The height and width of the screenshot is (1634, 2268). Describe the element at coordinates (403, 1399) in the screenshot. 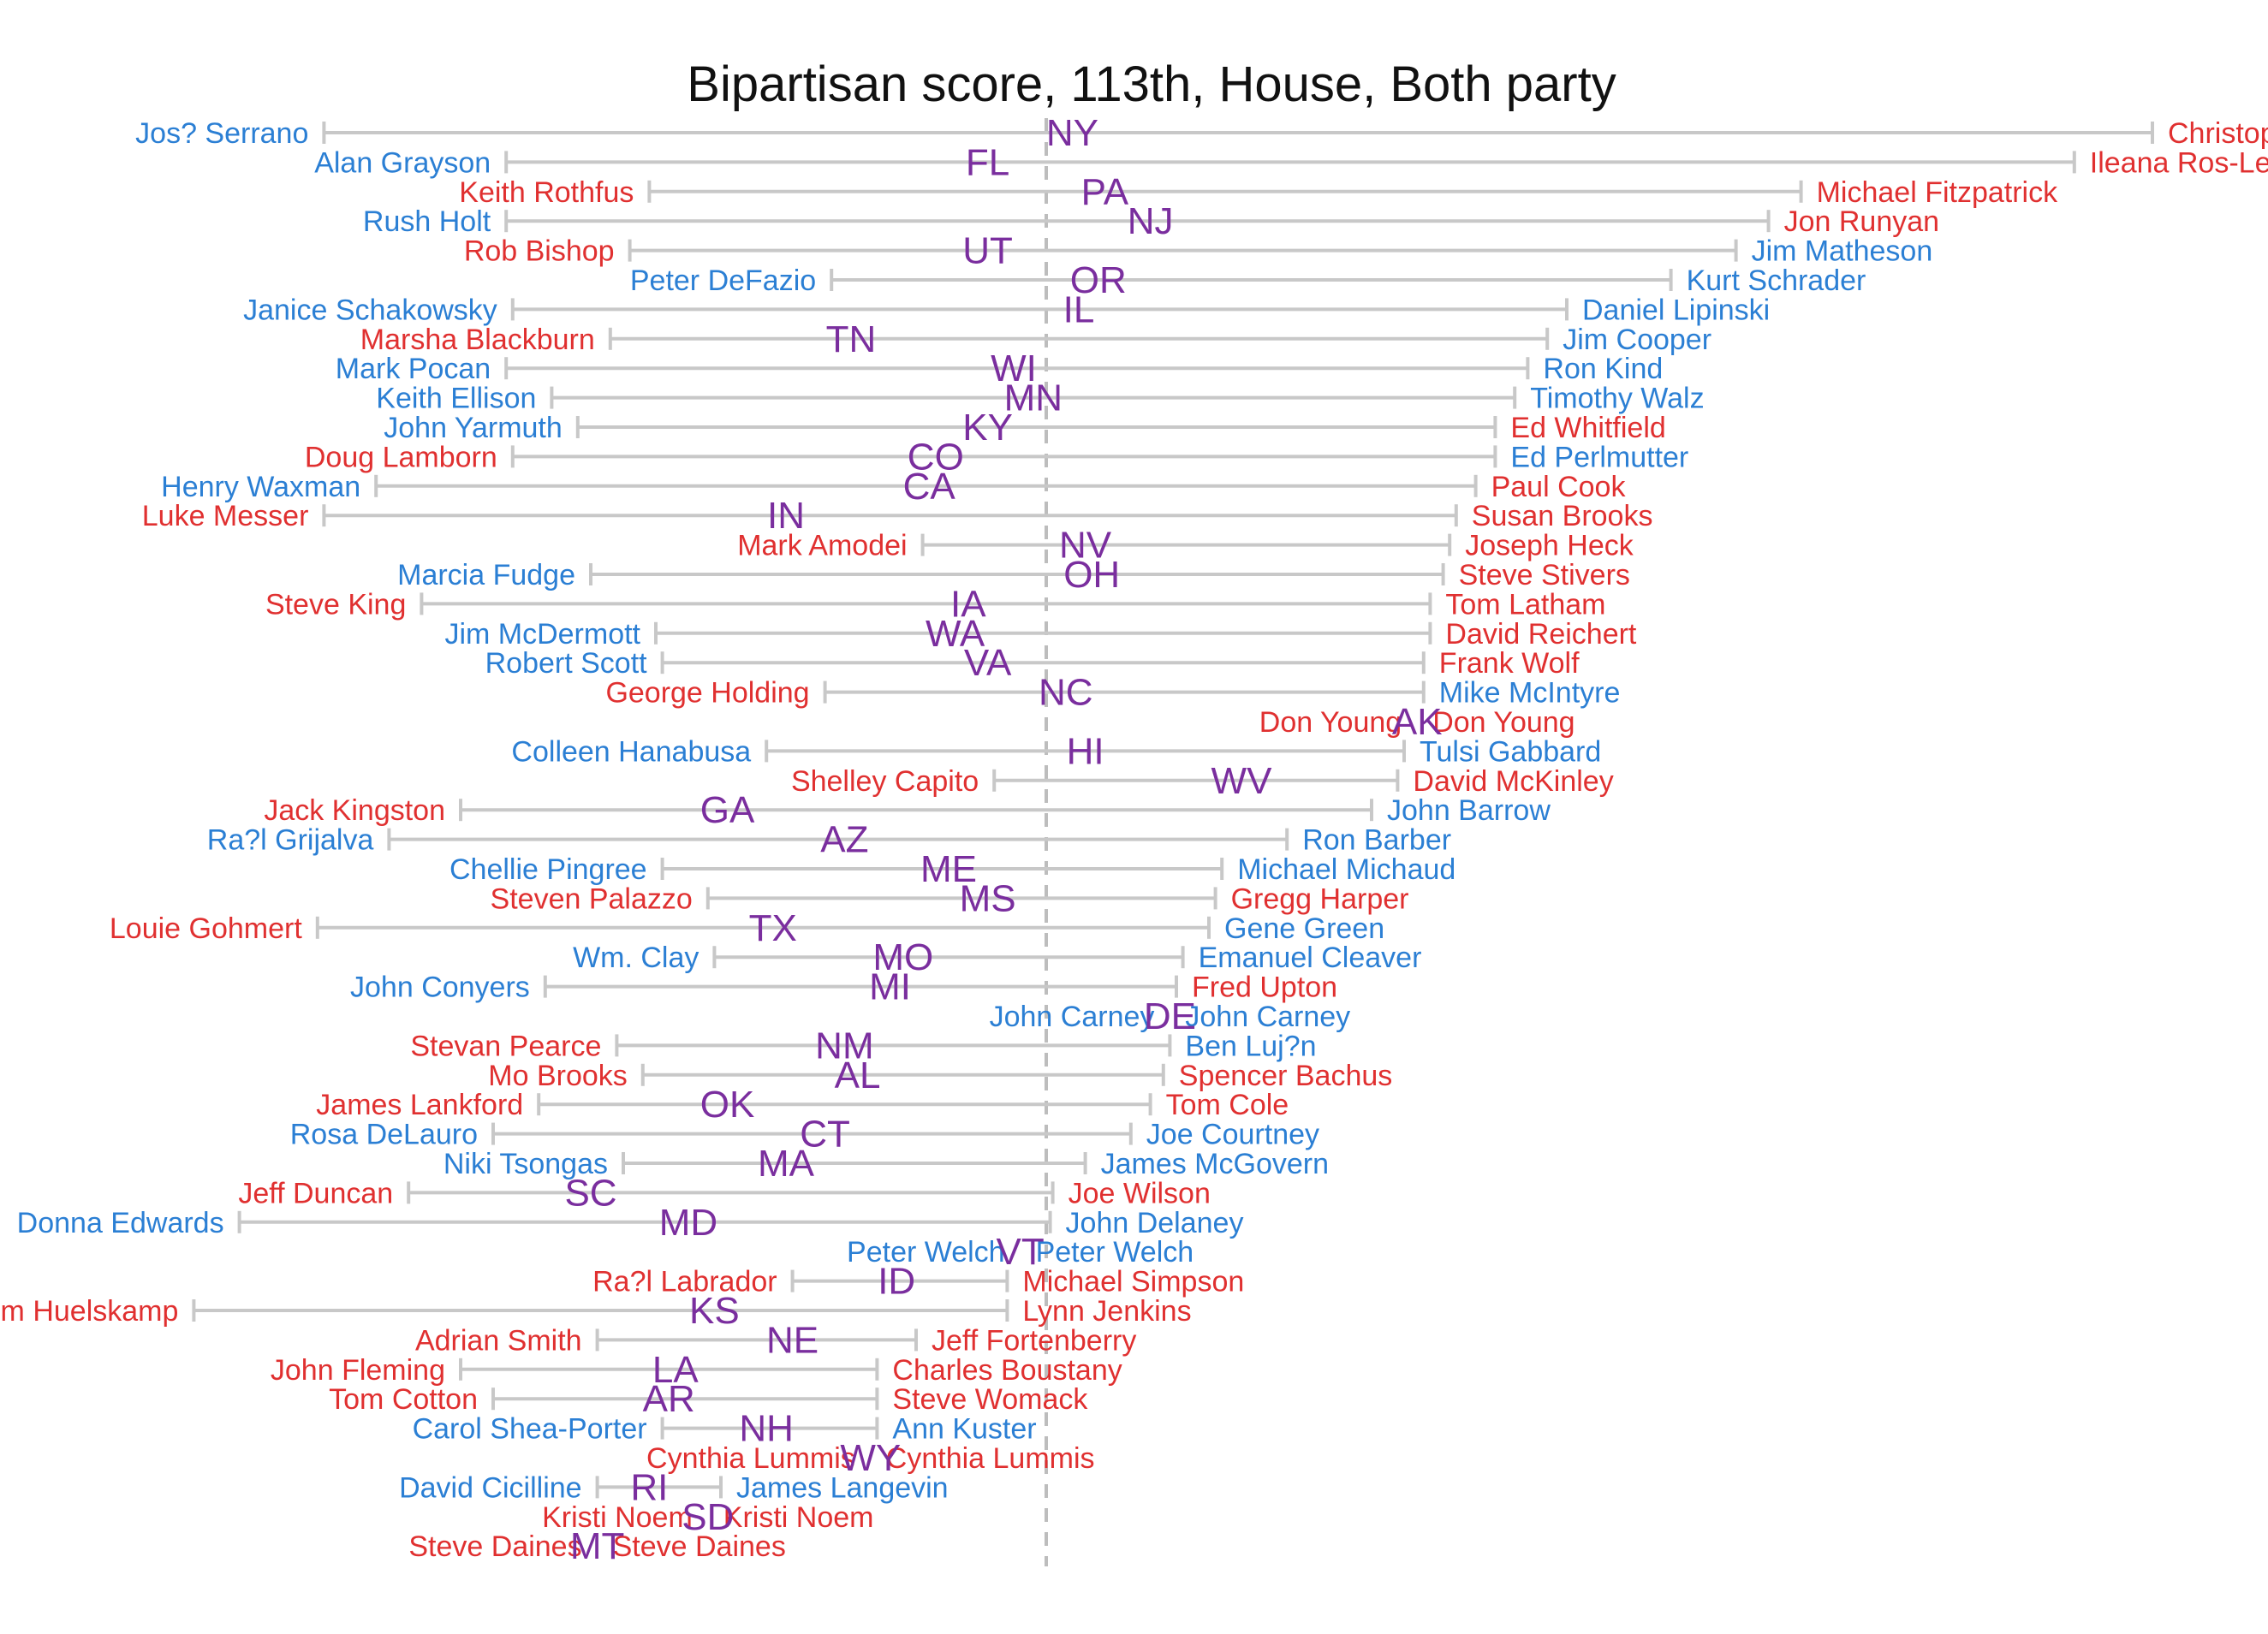

I see `member-label-left: Tom Cotton` at that location.